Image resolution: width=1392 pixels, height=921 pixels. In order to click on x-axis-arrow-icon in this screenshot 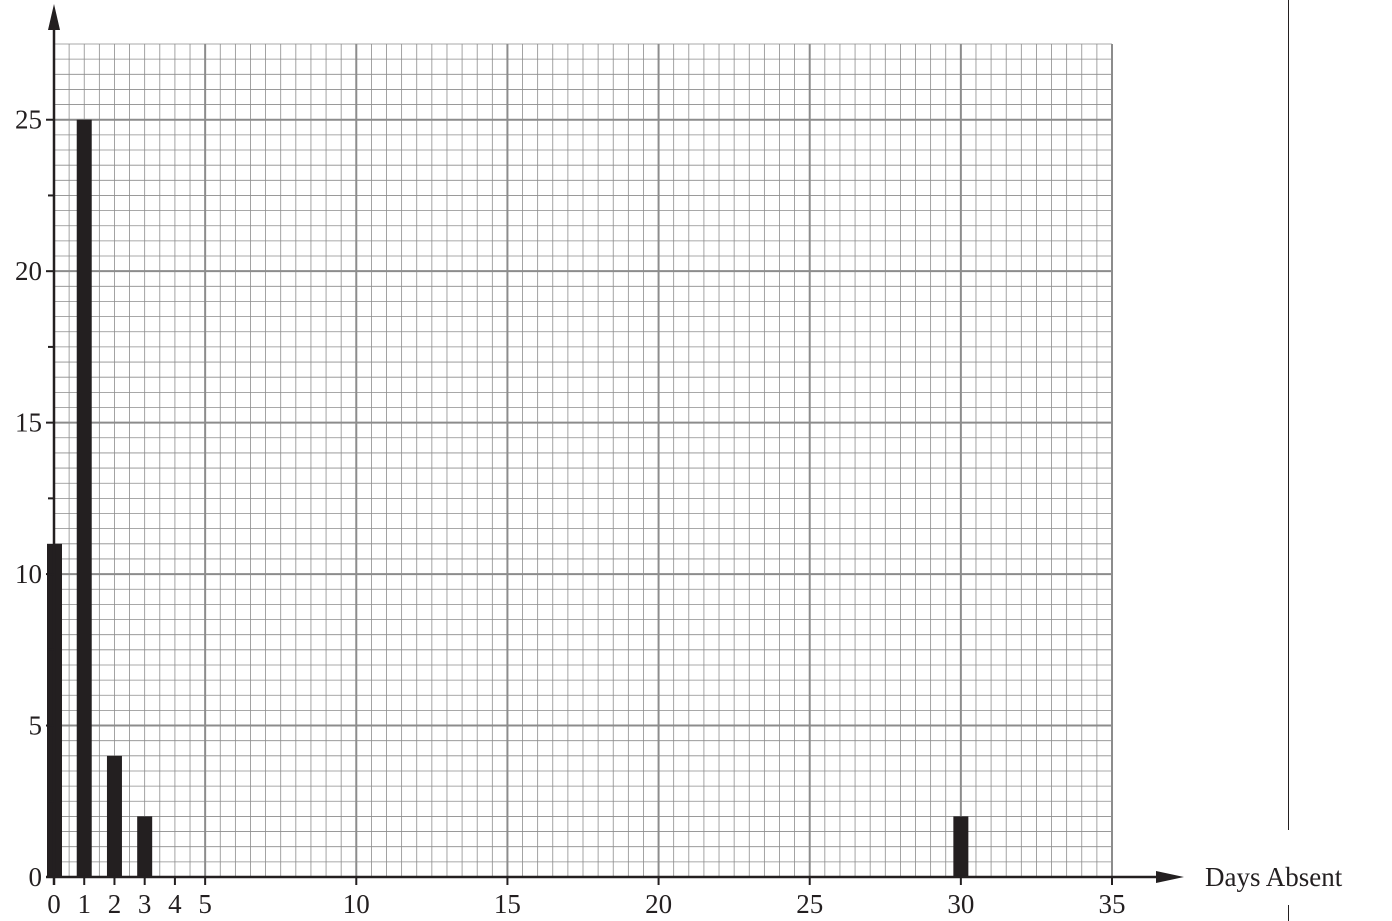, I will do `click(1170, 877)`.